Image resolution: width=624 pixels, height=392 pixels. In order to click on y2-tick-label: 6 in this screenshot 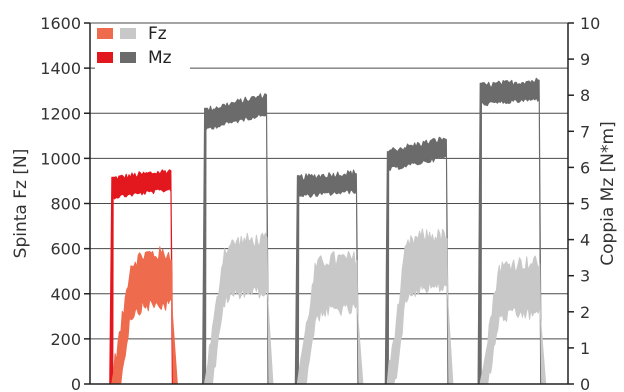, I will do `click(585, 167)`.